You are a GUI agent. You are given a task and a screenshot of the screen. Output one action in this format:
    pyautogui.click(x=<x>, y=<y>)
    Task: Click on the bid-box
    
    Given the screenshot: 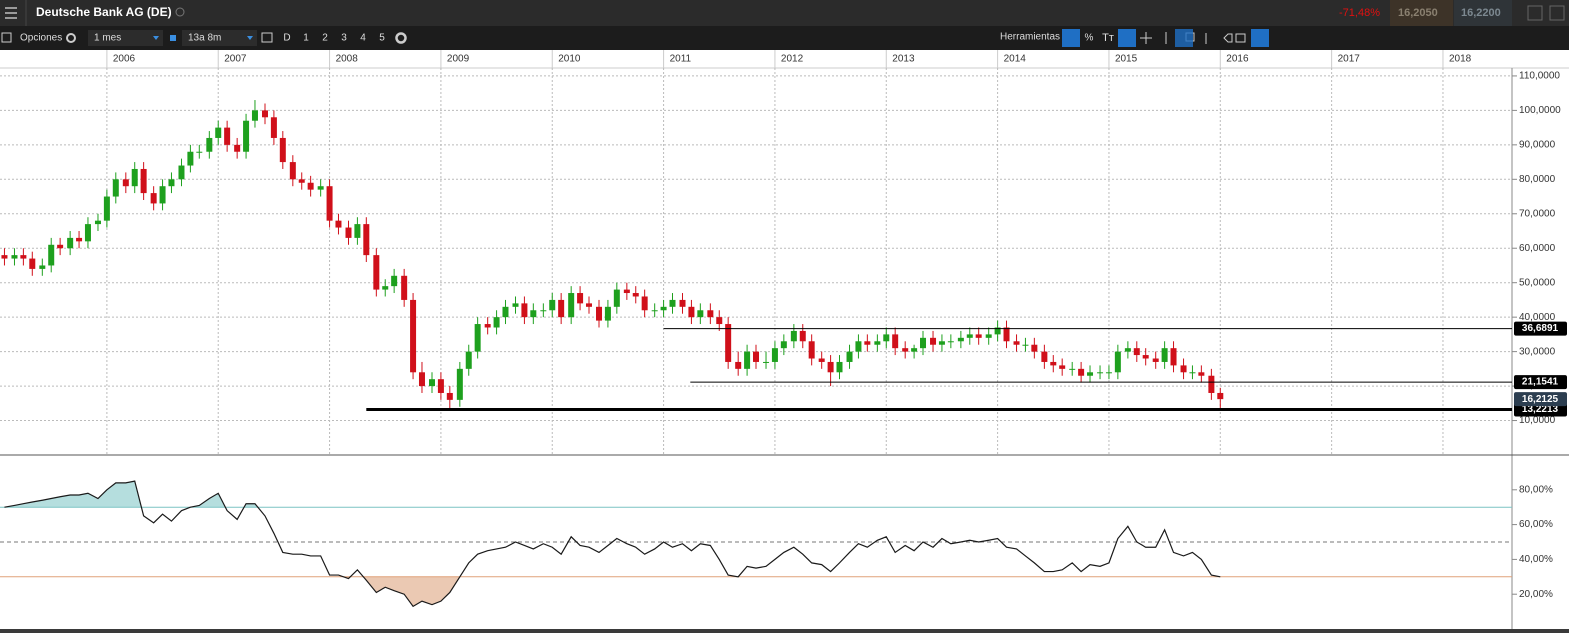 What is the action you would take?
    pyautogui.click(x=1421, y=13)
    